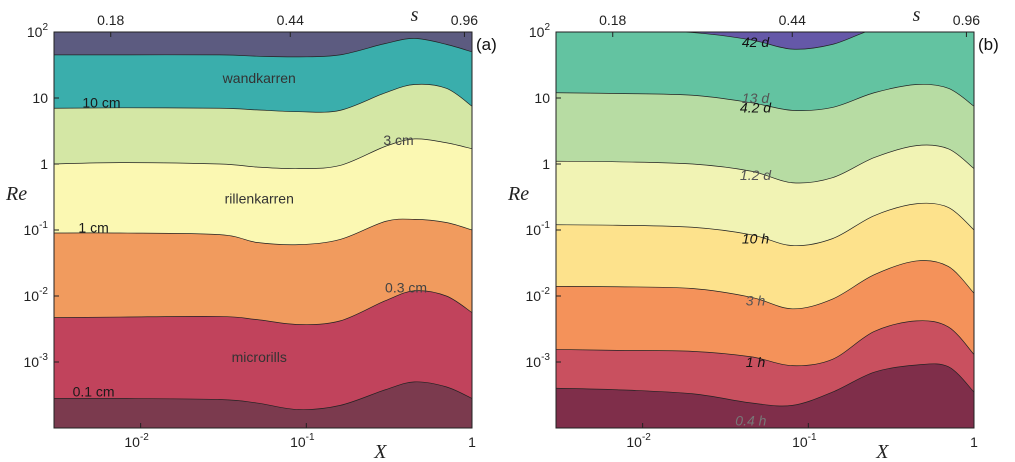  Describe the element at coordinates (756, 42) in the screenshot. I see `boundary-label: 42 d` at that location.